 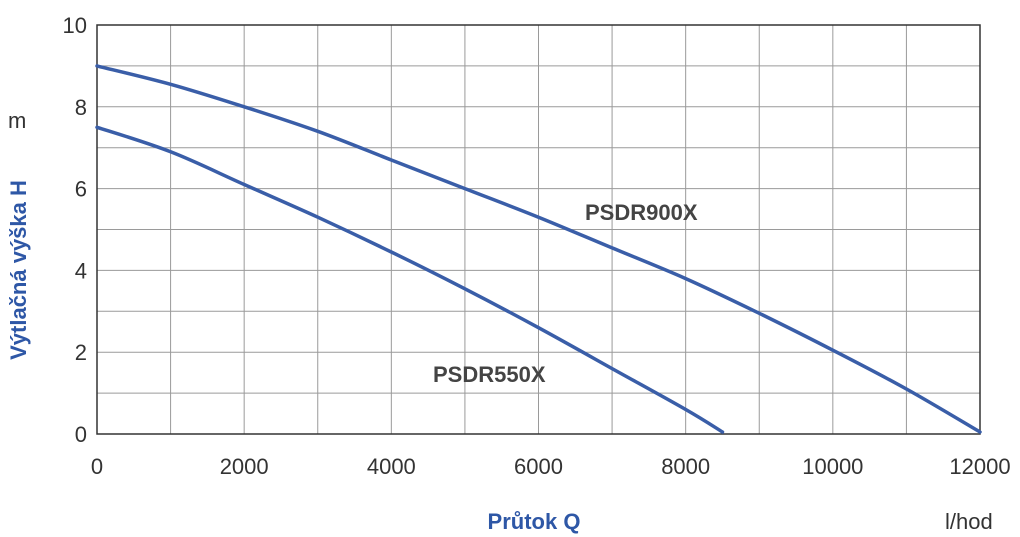 What do you see at coordinates (75, 230) in the screenshot?
I see `y-tick-labels: 0 2 4 6 8 10` at bounding box center [75, 230].